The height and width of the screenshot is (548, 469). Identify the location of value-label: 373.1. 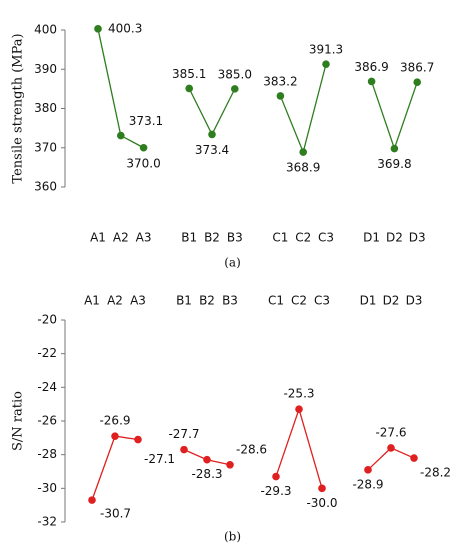
(146, 121).